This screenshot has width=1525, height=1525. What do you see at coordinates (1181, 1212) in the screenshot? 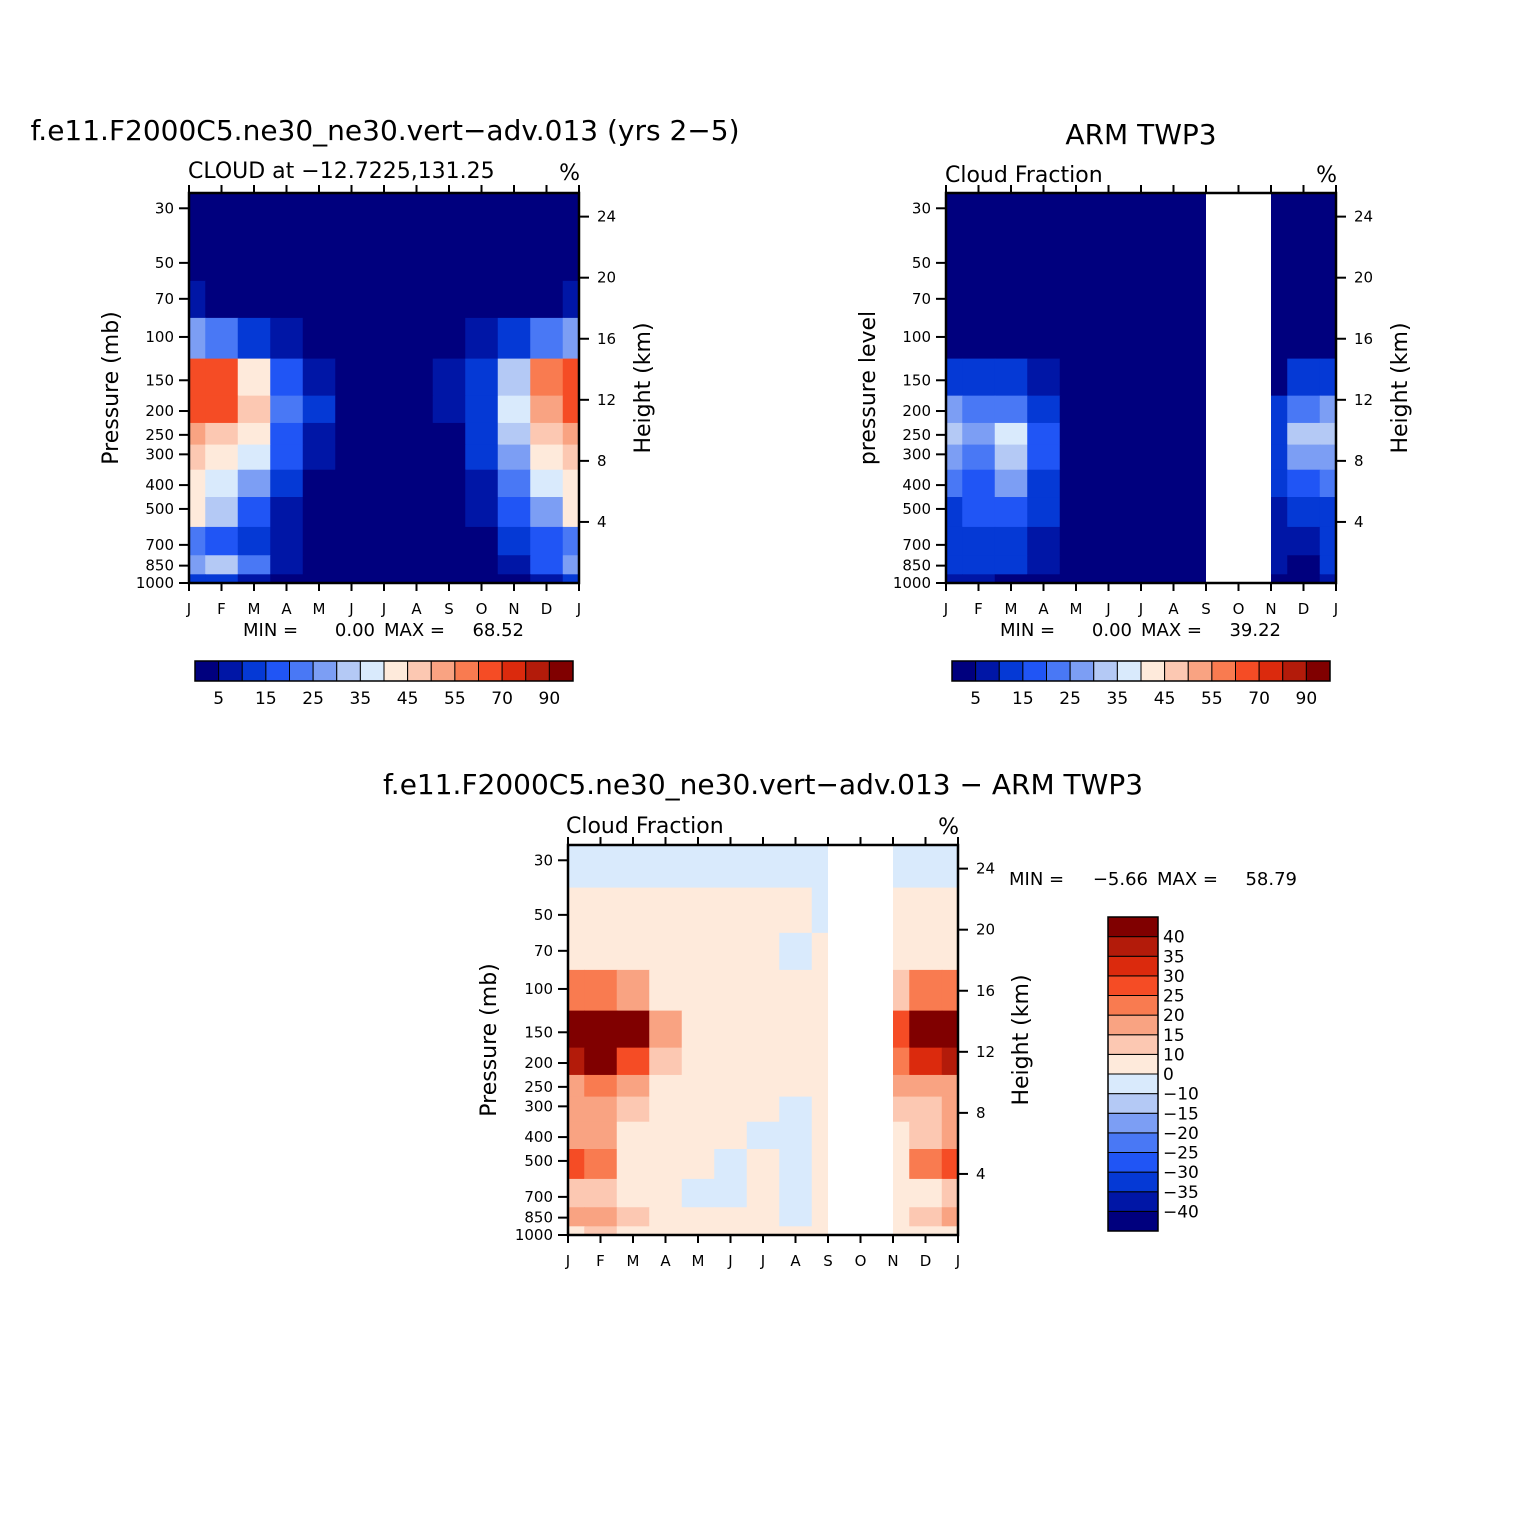
I see `colorbar-label: −40` at bounding box center [1181, 1212].